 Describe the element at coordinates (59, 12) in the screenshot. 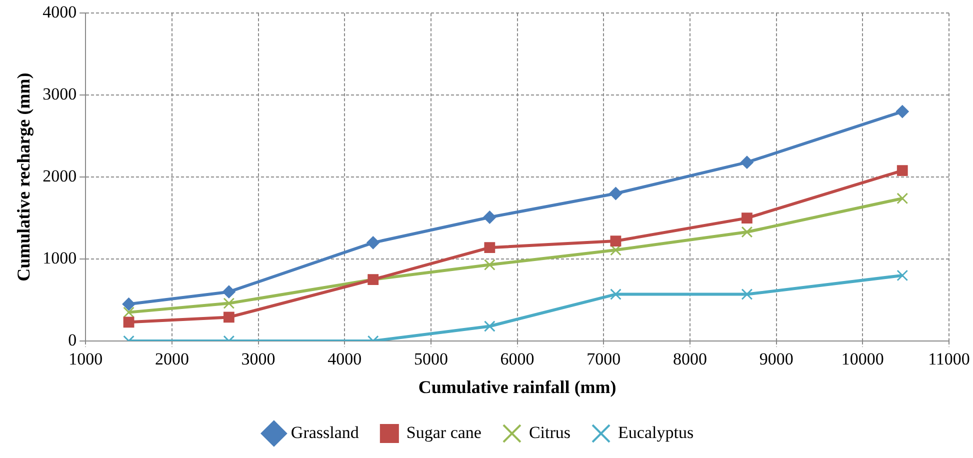

I see `y-tick-label: 4000` at that location.